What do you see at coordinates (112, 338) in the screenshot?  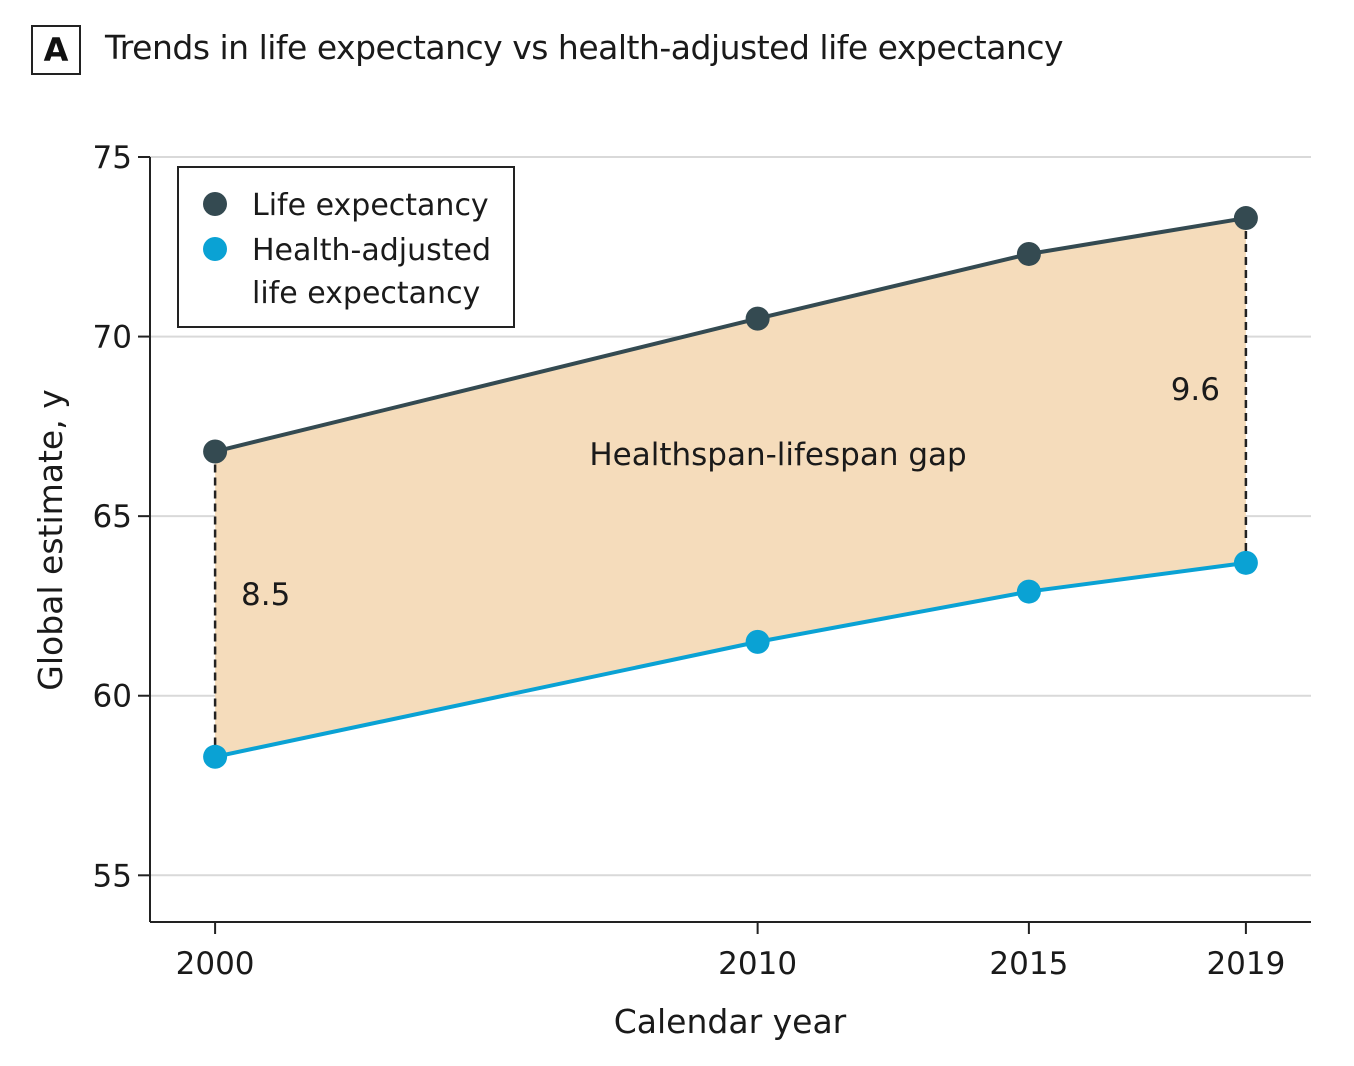 I see `y-tick-label: 70` at bounding box center [112, 338].